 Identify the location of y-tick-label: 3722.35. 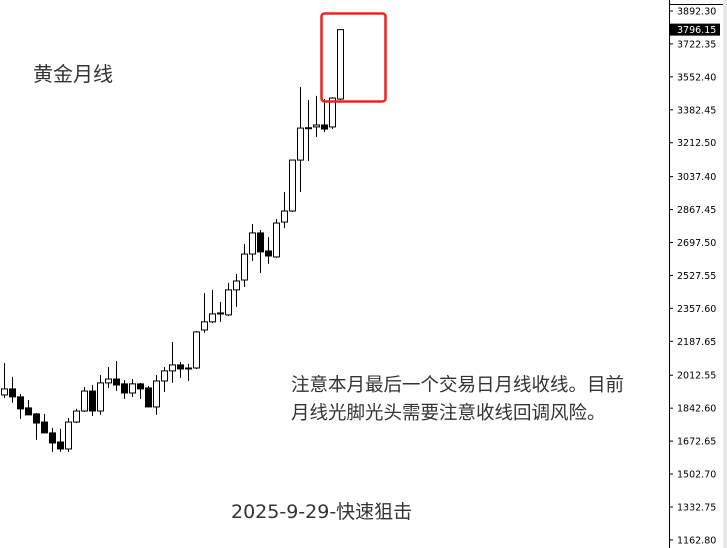
(696, 44).